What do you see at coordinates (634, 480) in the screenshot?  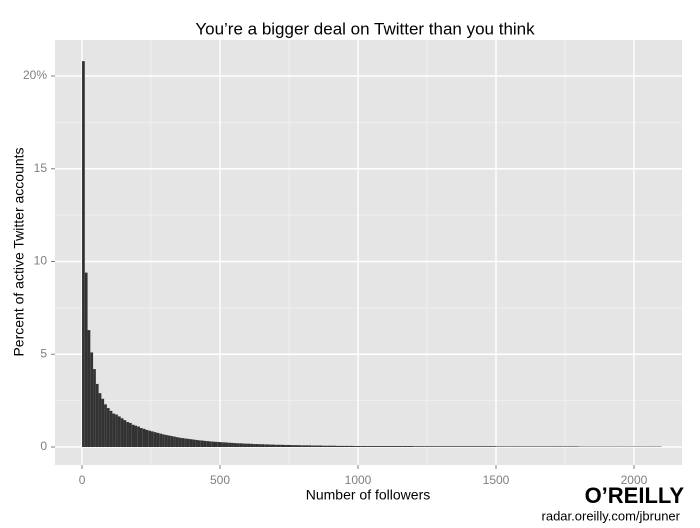 I see `x-tick-label: 2000` at bounding box center [634, 480].